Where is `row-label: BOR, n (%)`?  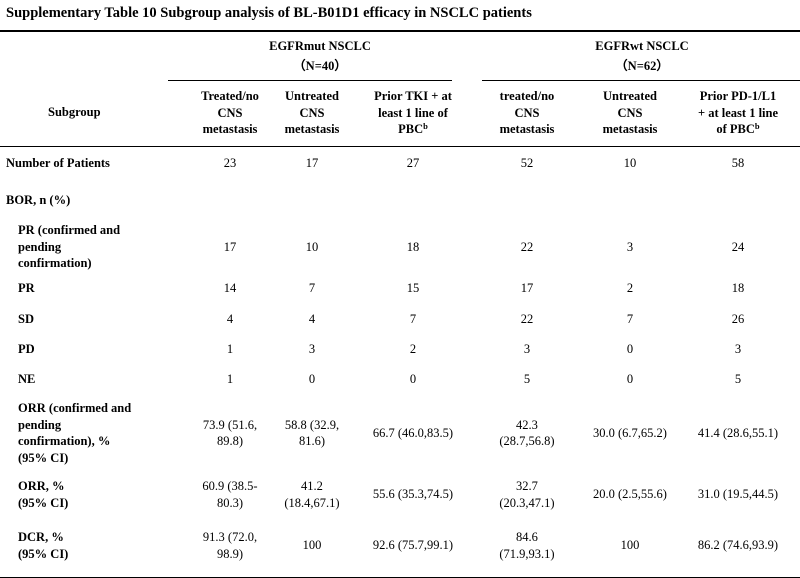
row-label: BOR, n (%) is located at coordinates (86, 200).